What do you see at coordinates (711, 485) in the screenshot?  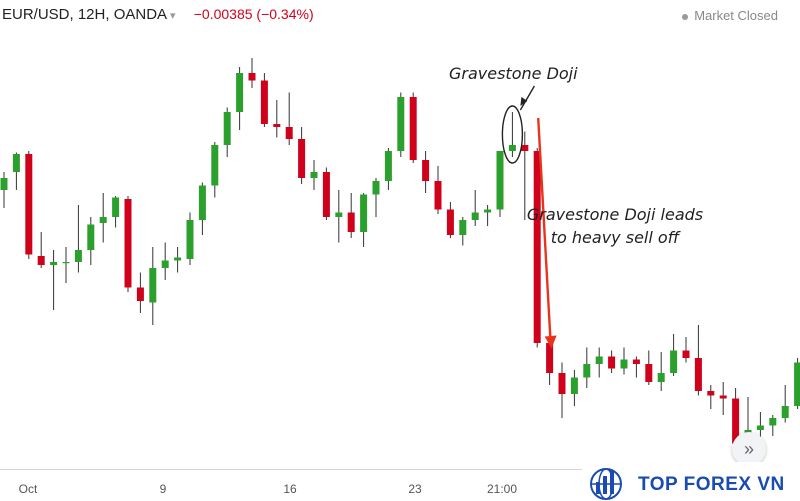 I see `logo-text: TOP FOREX VN` at bounding box center [711, 485].